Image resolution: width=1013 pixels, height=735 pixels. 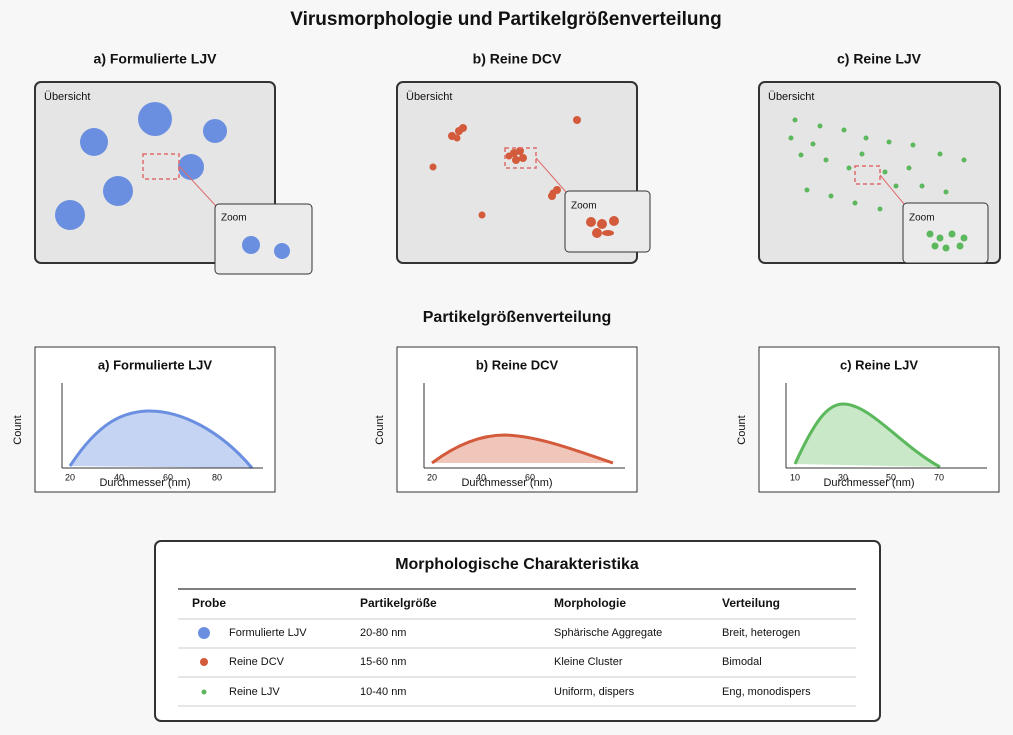 I want to click on table-cell: Reine LJV, so click(x=254, y=692).